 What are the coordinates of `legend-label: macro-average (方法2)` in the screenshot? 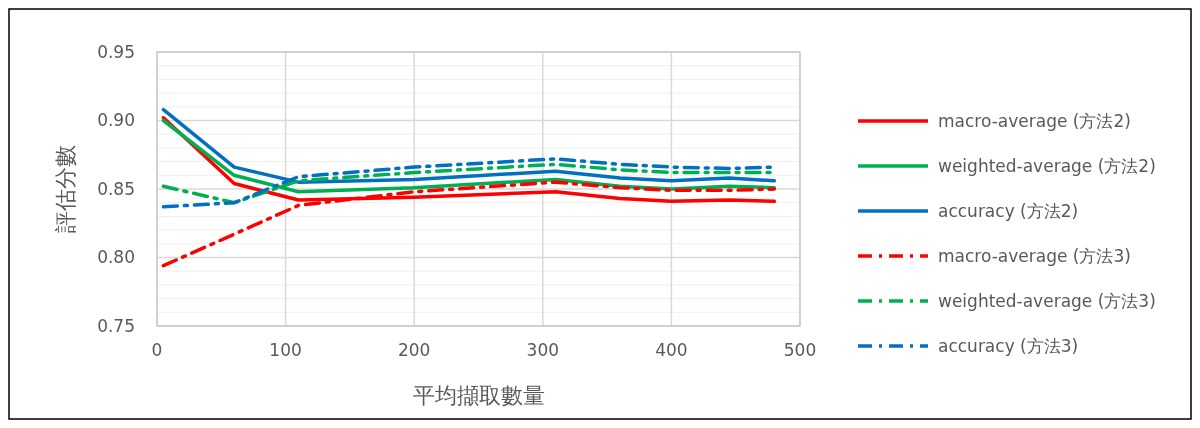 It's located at (1034, 120).